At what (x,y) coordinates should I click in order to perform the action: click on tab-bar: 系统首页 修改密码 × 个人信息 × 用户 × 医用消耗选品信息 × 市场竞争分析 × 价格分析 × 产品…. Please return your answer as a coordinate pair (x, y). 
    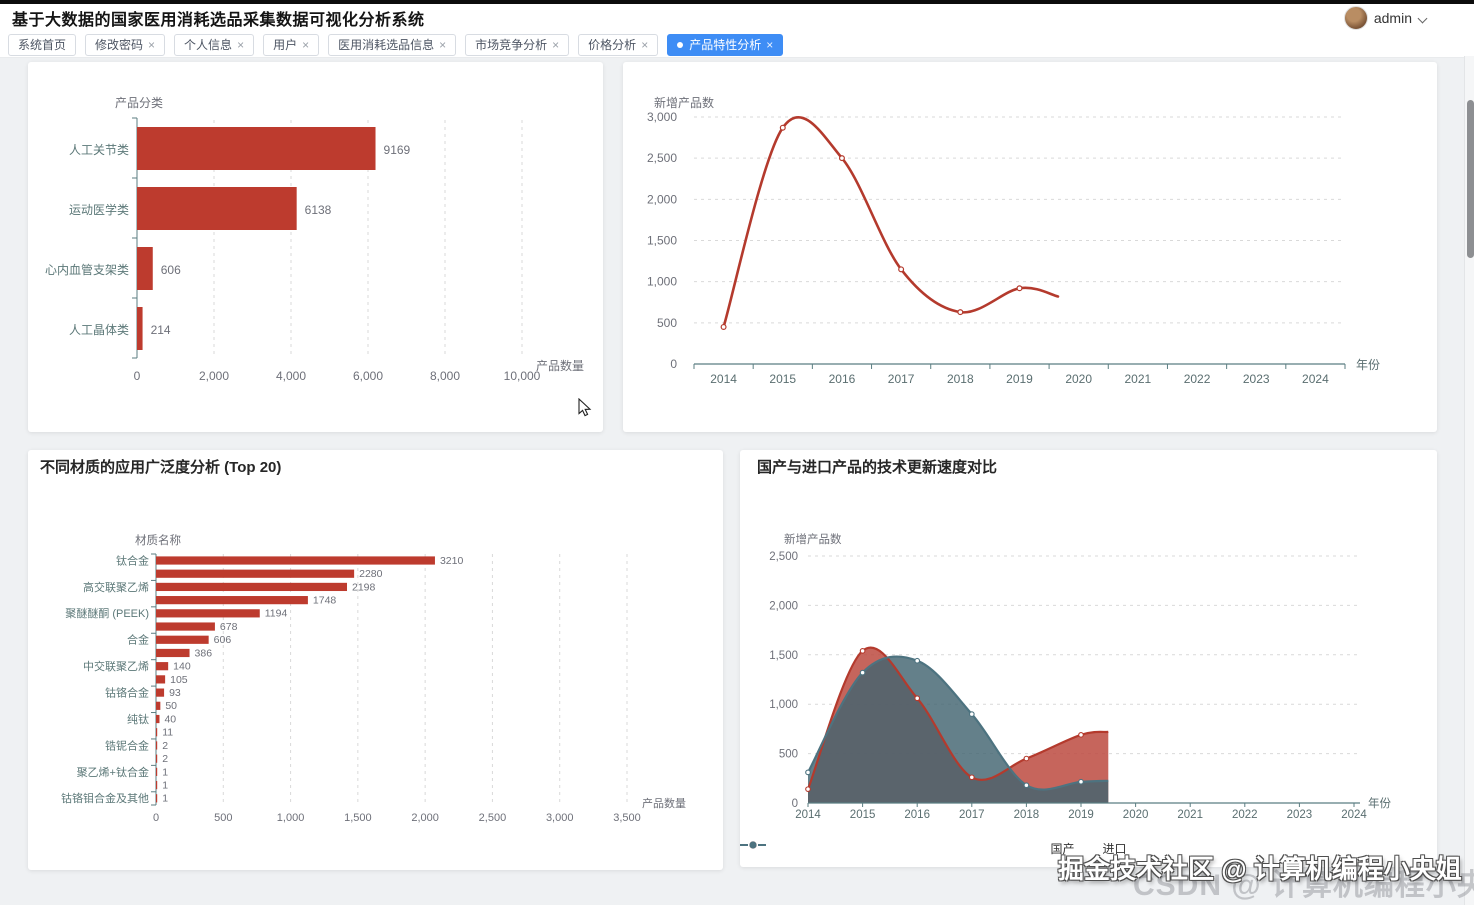
    Looking at the image, I should click on (737, 45).